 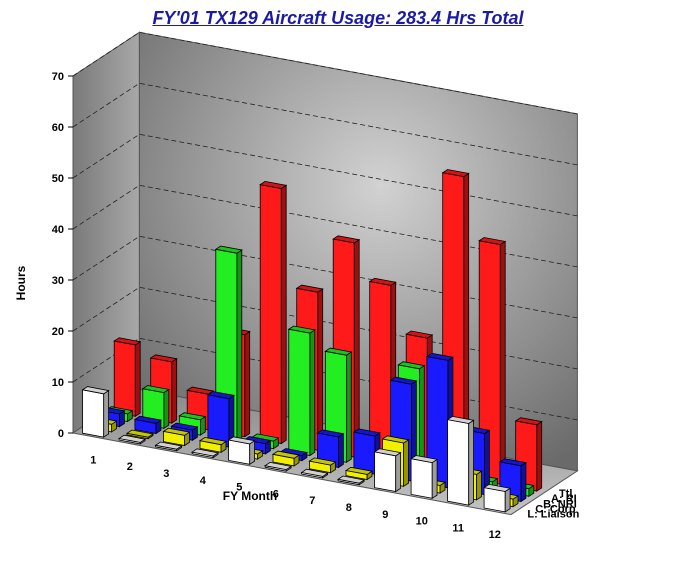 I want to click on y-tick-label: 70, so click(x=58, y=77).